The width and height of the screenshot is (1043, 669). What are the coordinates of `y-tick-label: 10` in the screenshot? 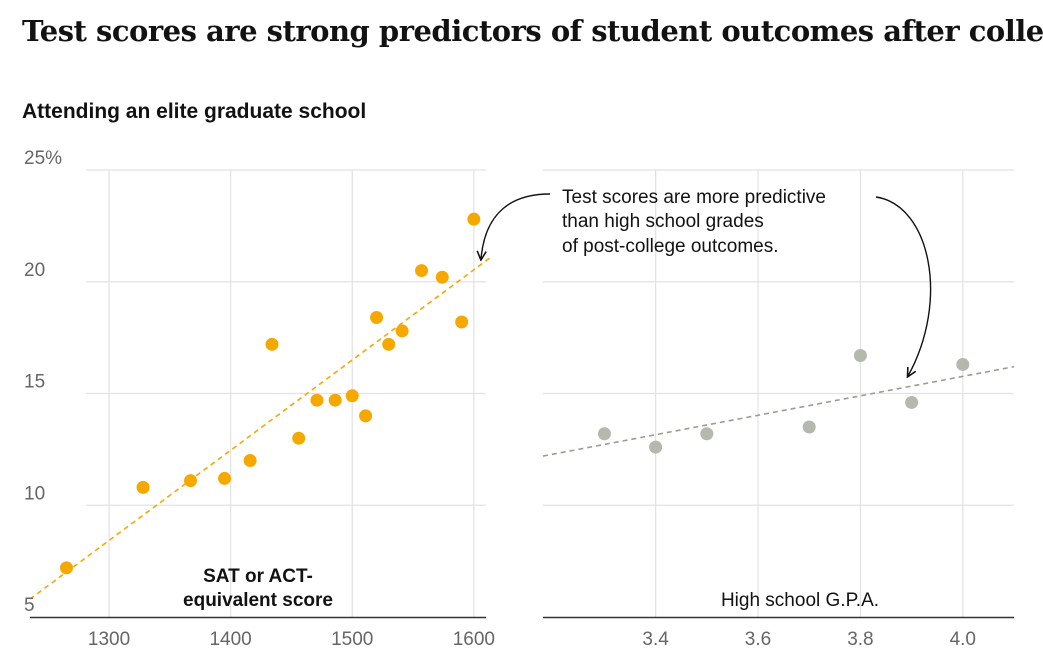 It's located at (34, 493).